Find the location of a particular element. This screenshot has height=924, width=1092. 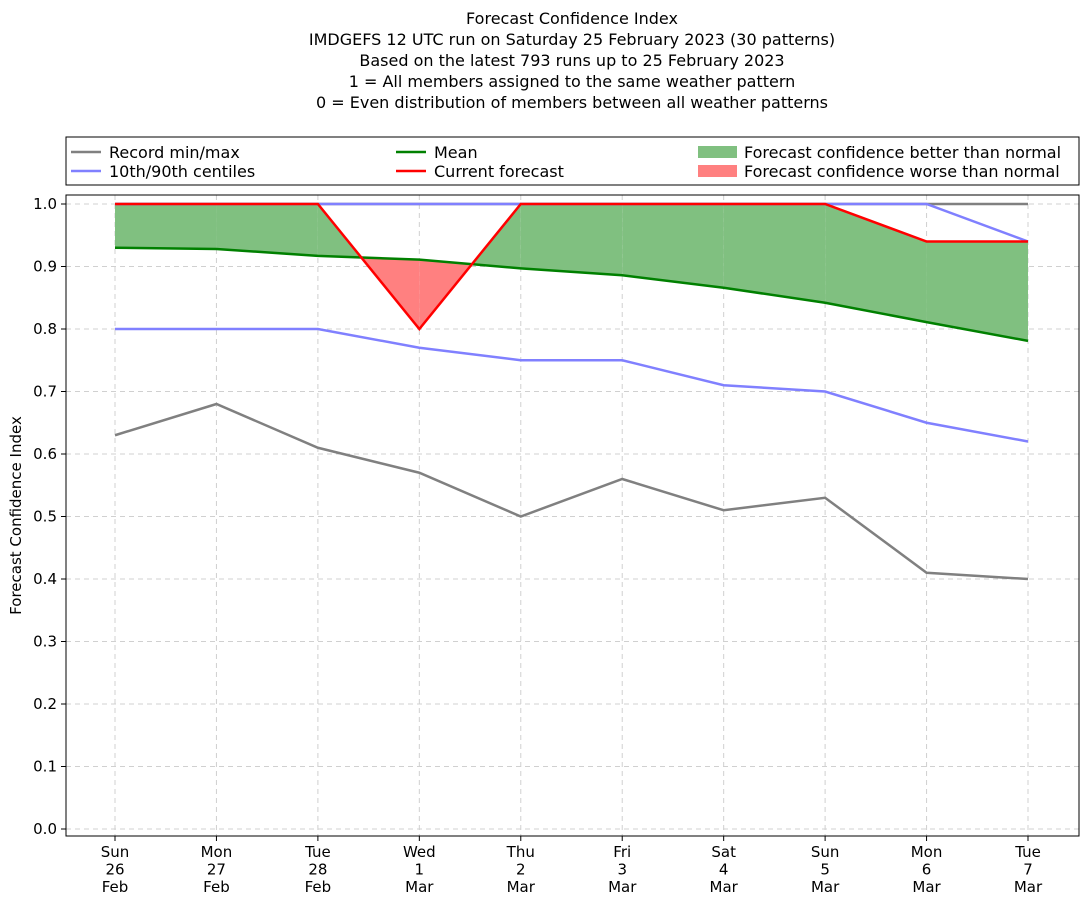

legend-label-better: Forecast confidence better than normal is located at coordinates (902, 152).